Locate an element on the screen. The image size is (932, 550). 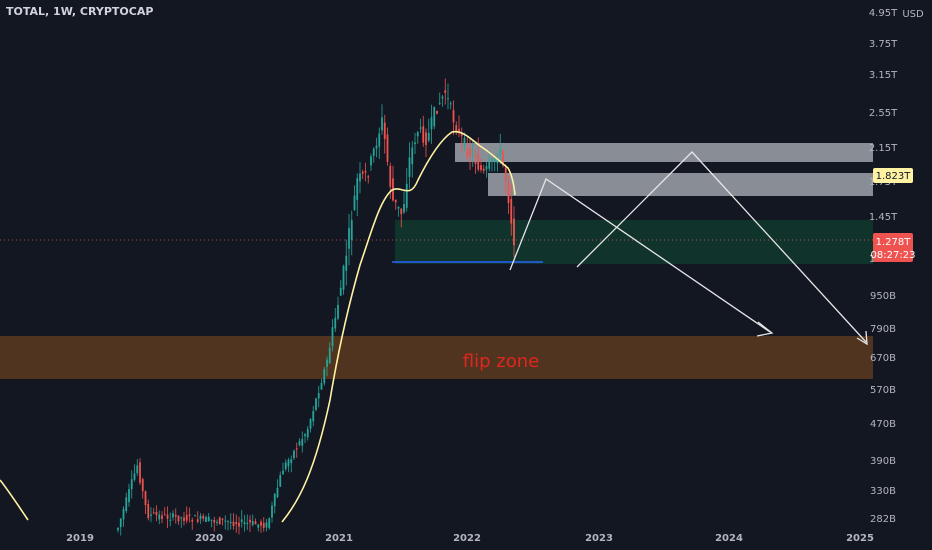
chart-title: TOTAL, 1W, CRYPTOCAP is located at coordinates (80, 11).